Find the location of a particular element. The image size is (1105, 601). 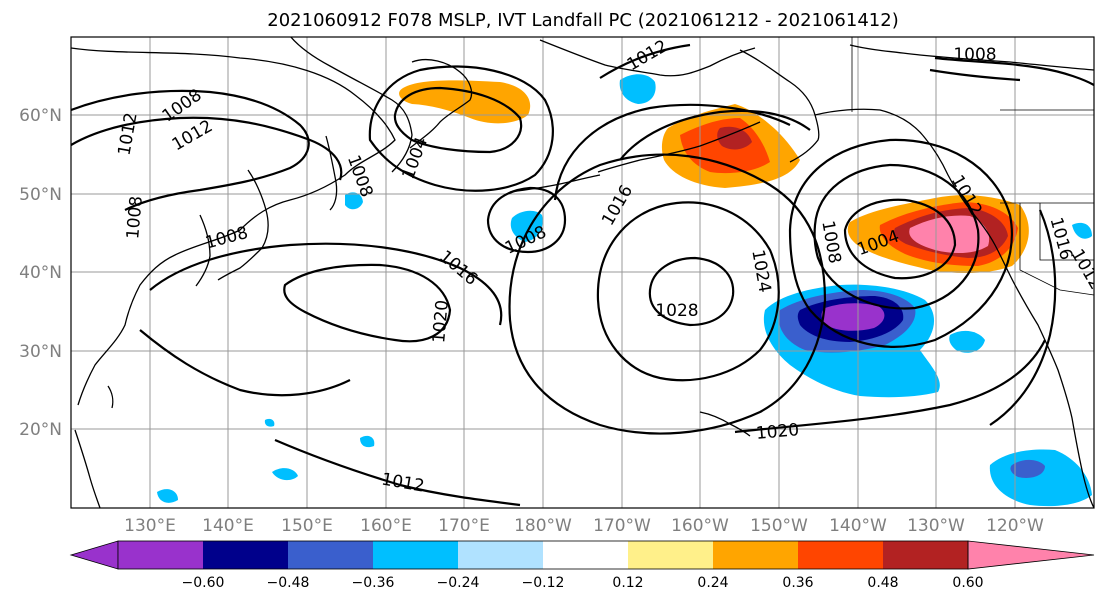

colorbar-tick-label: −0.48 is located at coordinates (288, 583).